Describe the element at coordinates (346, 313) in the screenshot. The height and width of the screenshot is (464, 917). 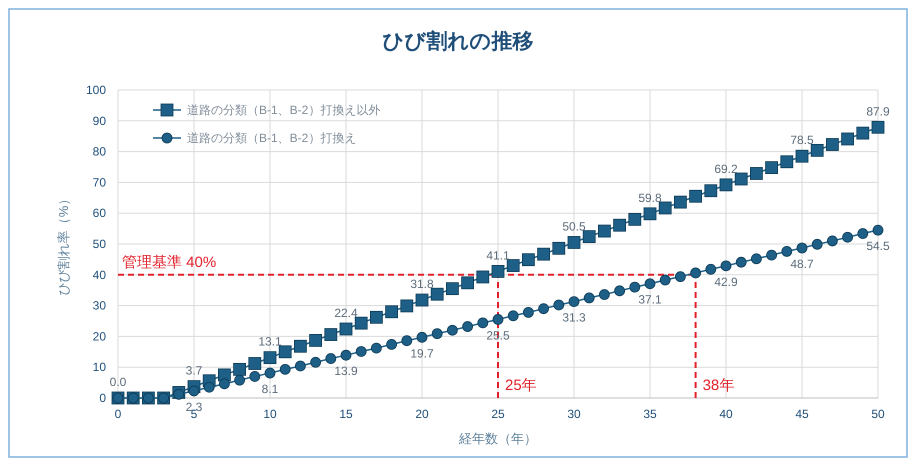
I see `data-label: 22.4` at that location.